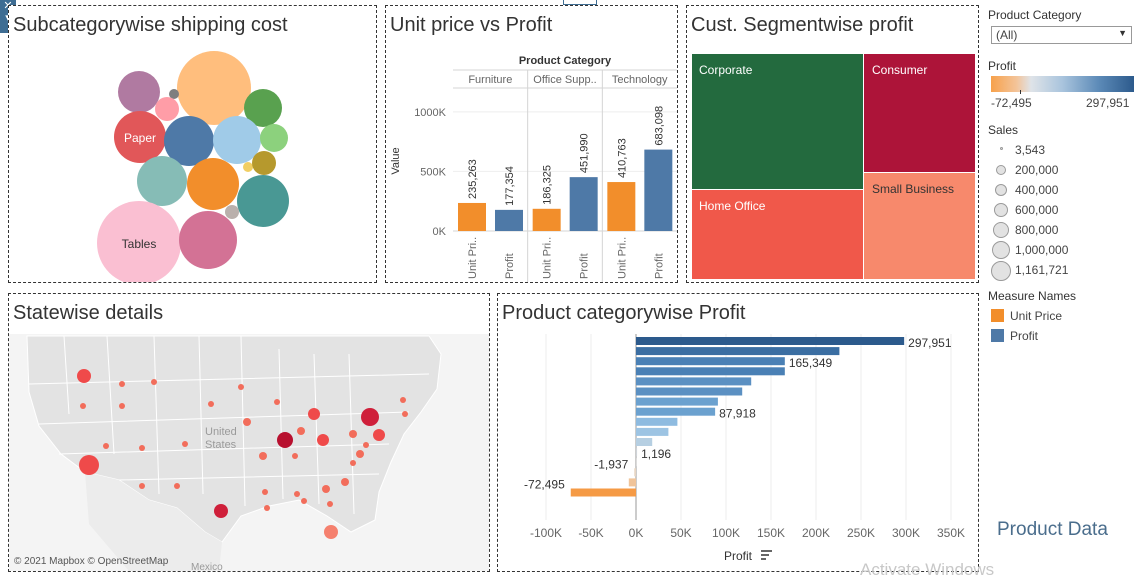 The height and width of the screenshot is (580, 1148). I want to click on top-tab-indicator, so click(580, 2).